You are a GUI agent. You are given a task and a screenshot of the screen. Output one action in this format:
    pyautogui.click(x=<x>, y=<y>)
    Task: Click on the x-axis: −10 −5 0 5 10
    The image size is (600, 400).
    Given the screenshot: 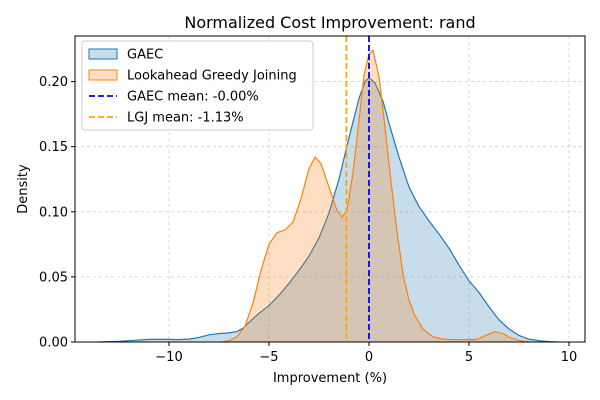 What is the action you would take?
    pyautogui.click(x=366, y=353)
    